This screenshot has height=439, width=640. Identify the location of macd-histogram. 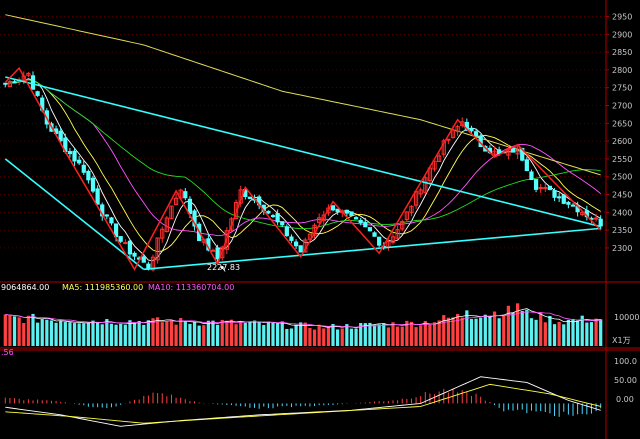
(303, 401).